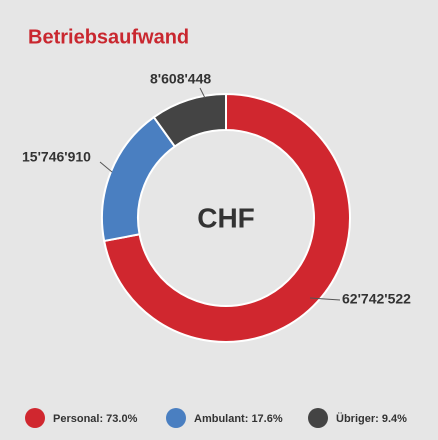 The height and width of the screenshot is (440, 438). I want to click on legend-label: Personal: 73.0%, so click(95, 419).